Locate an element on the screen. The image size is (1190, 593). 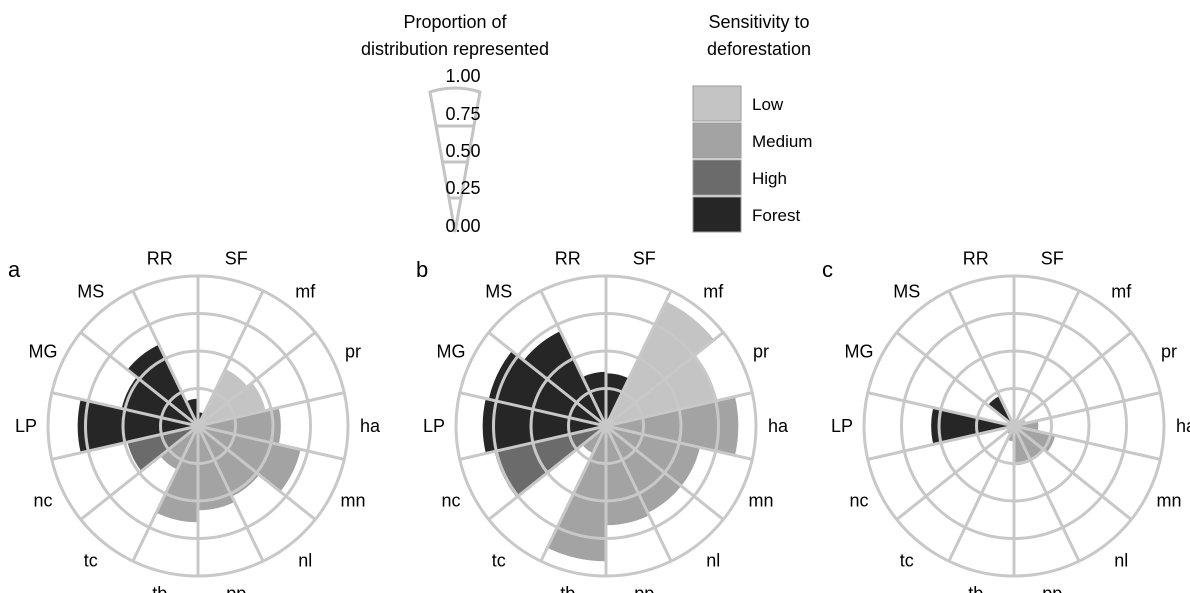
proportion-legend-tick: 0.75 is located at coordinates (462, 114).